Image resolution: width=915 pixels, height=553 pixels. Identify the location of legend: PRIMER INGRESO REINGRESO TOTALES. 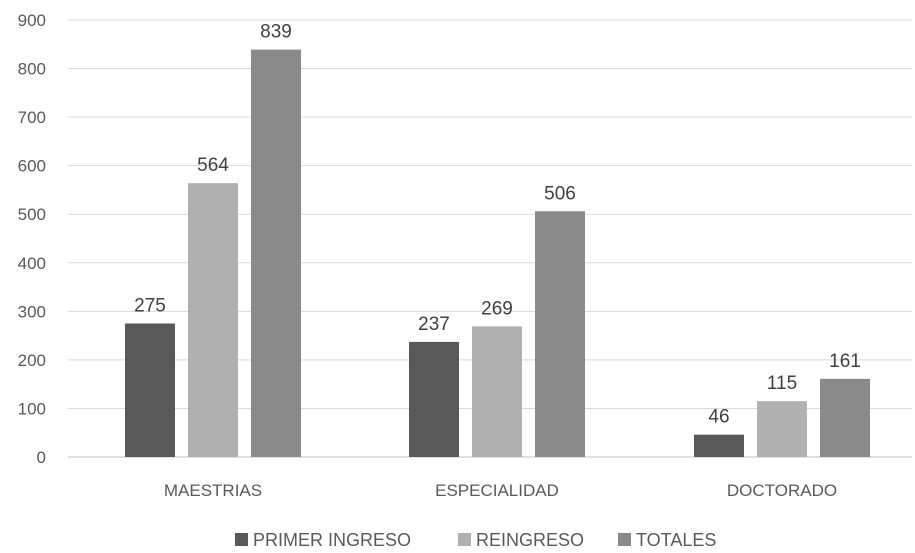
(475, 540).